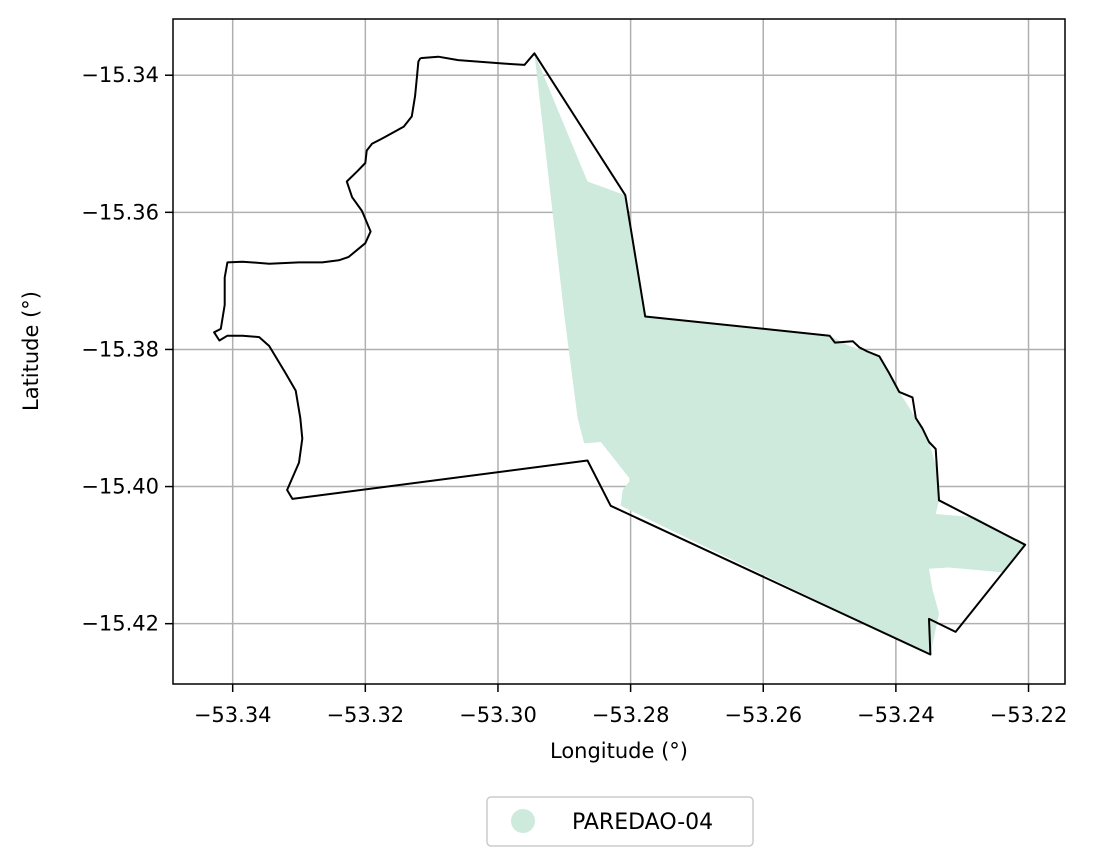 The height and width of the screenshot is (864, 1096). What do you see at coordinates (120, 75) in the screenshot?
I see `y-tick-label-0: −15.34` at bounding box center [120, 75].